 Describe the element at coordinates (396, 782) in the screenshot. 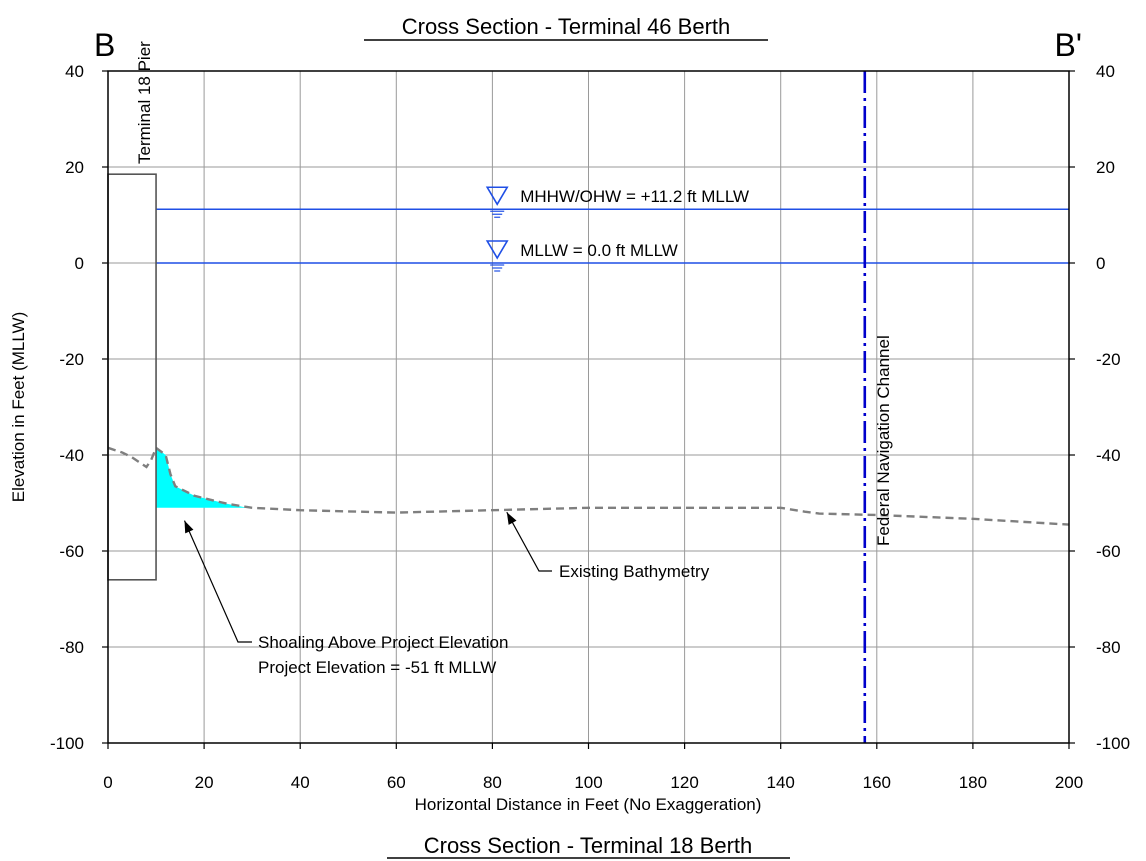

I see `x-tick-label: 60` at that location.